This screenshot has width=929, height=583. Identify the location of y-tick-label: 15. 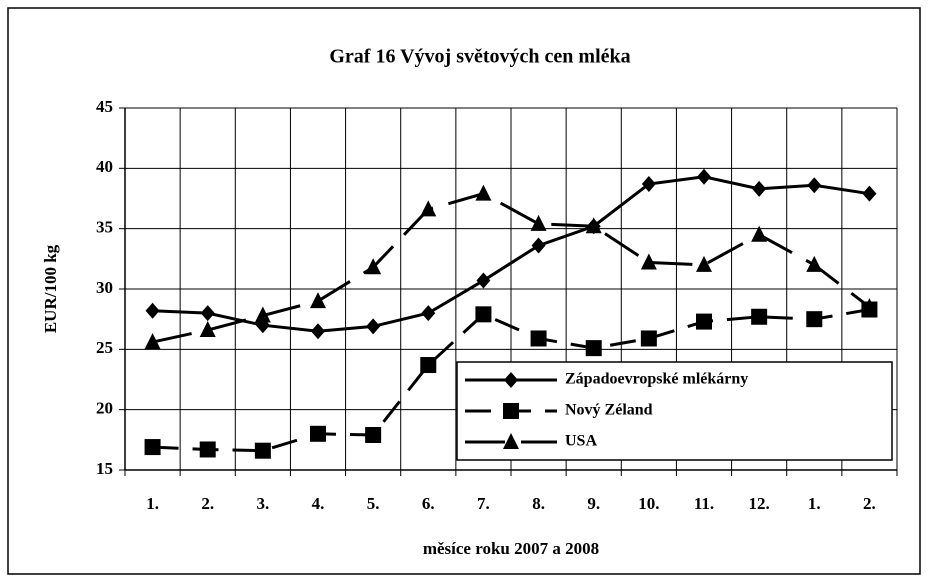
(104, 468).